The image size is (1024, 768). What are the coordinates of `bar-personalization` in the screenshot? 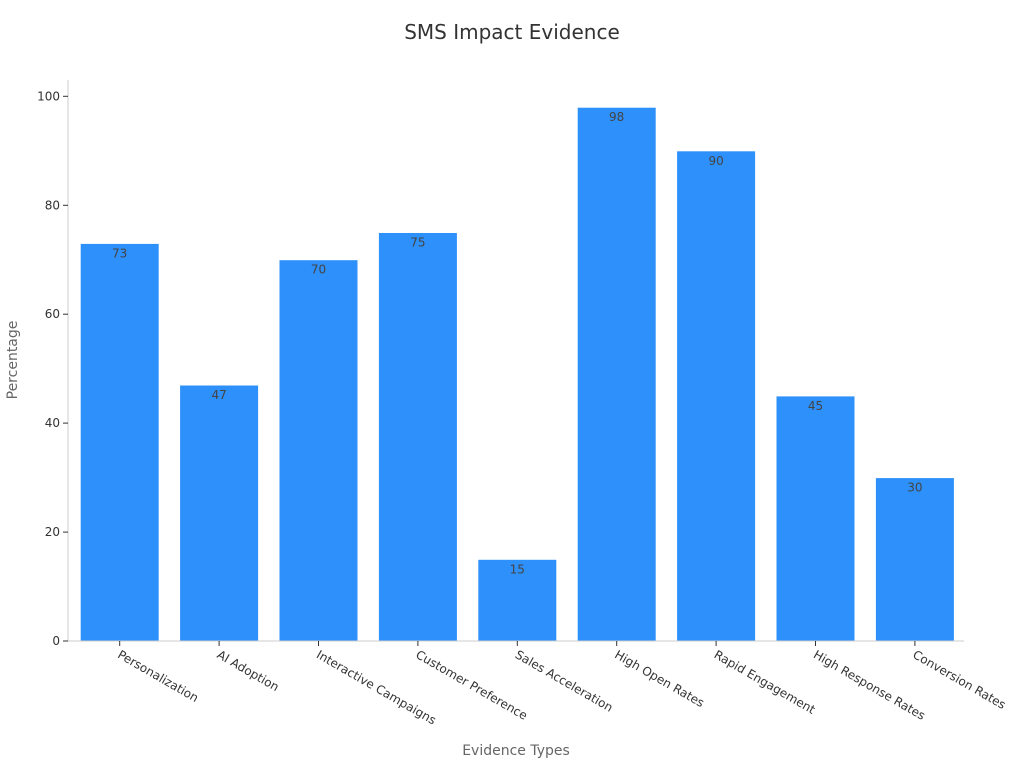 It's located at (119, 442).